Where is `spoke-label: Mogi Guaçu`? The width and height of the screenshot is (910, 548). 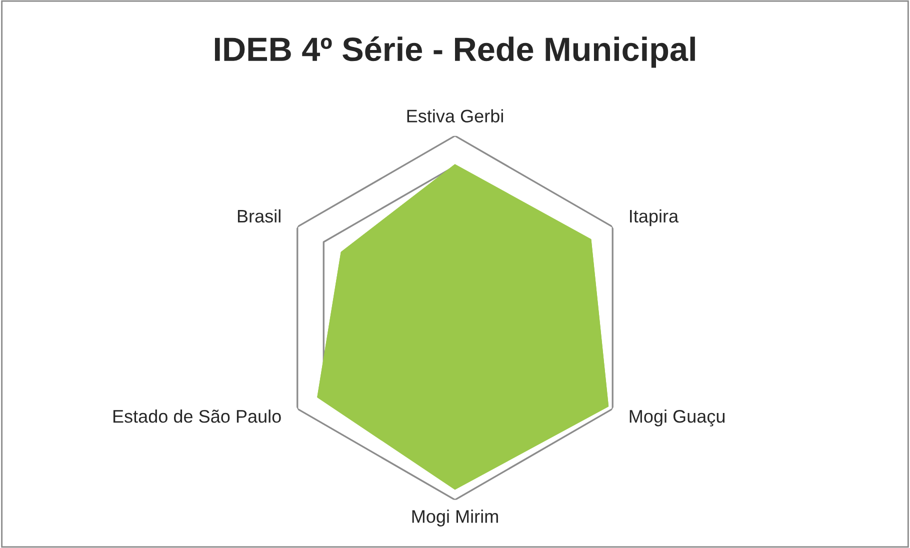
spoke-label: Mogi Guaçu is located at coordinates (677, 417).